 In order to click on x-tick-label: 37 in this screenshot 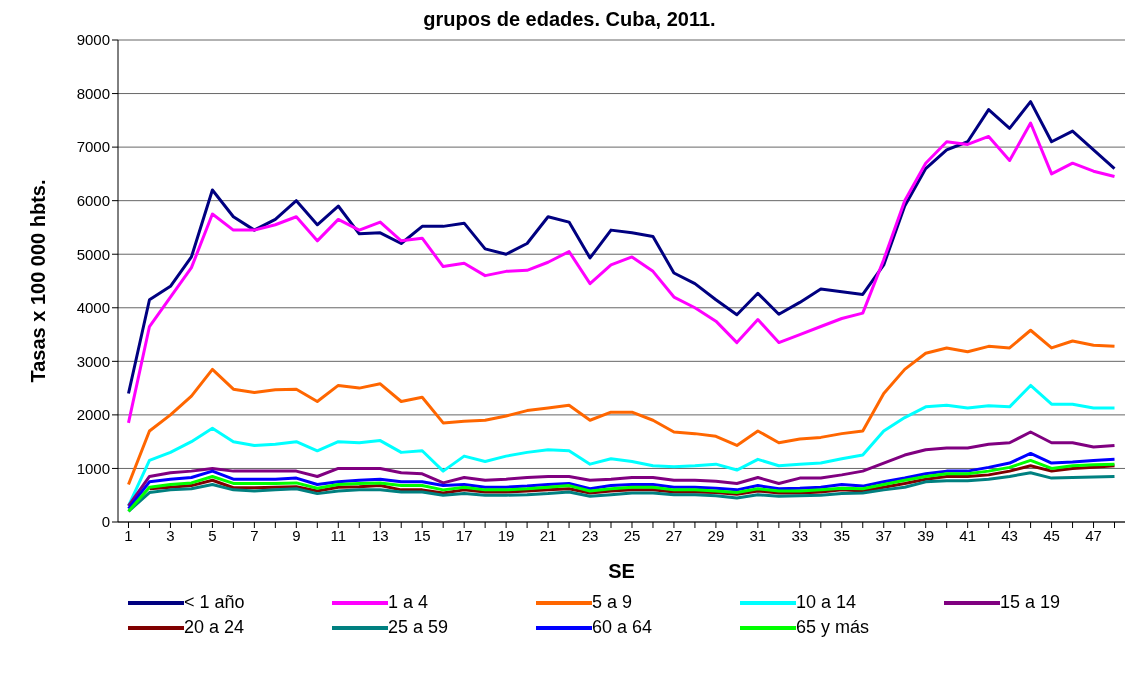, I will do `click(884, 535)`.